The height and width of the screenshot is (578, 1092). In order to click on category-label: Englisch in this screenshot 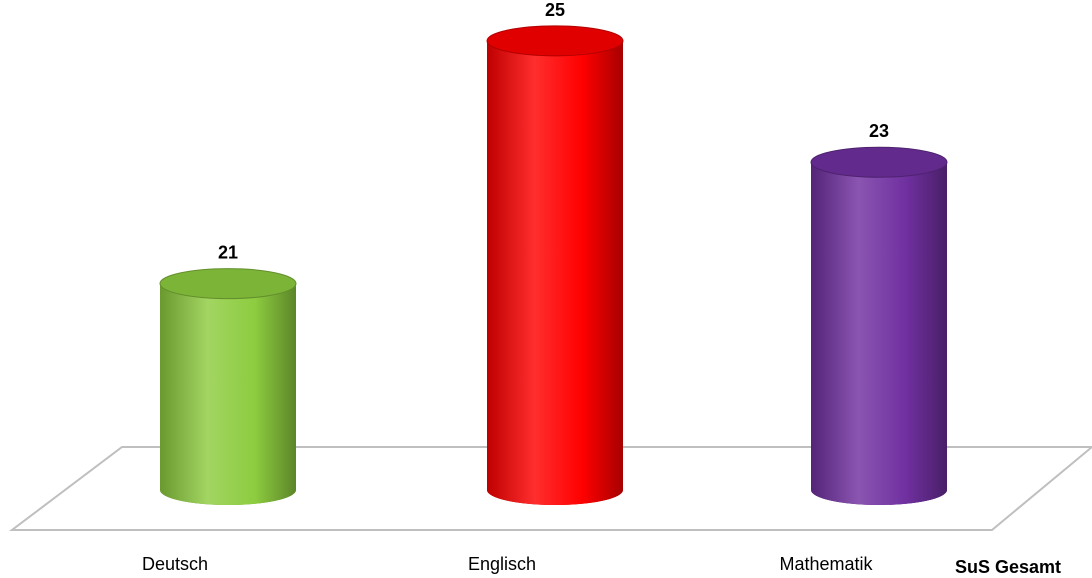, I will do `click(502, 564)`.